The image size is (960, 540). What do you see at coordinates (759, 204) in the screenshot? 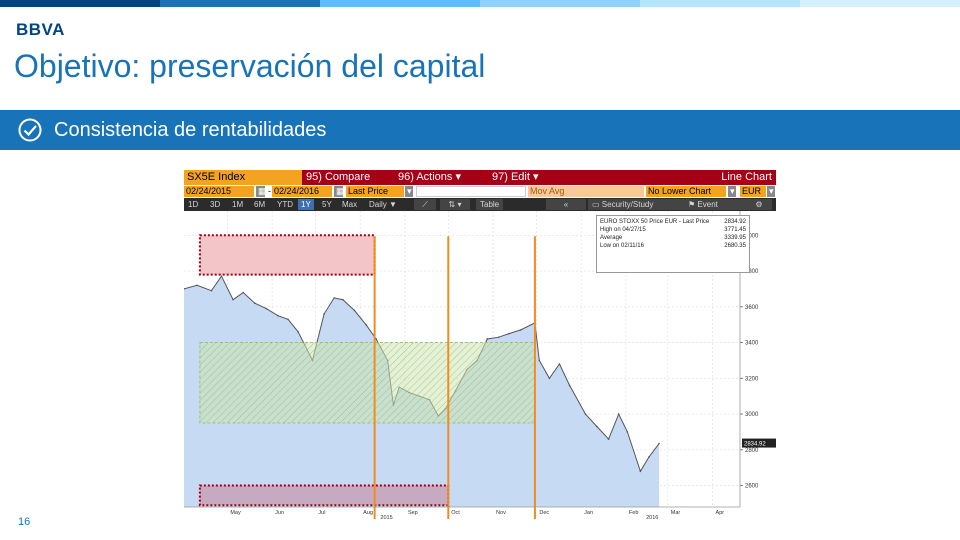
I see `gear-icon: ⚙` at bounding box center [759, 204].